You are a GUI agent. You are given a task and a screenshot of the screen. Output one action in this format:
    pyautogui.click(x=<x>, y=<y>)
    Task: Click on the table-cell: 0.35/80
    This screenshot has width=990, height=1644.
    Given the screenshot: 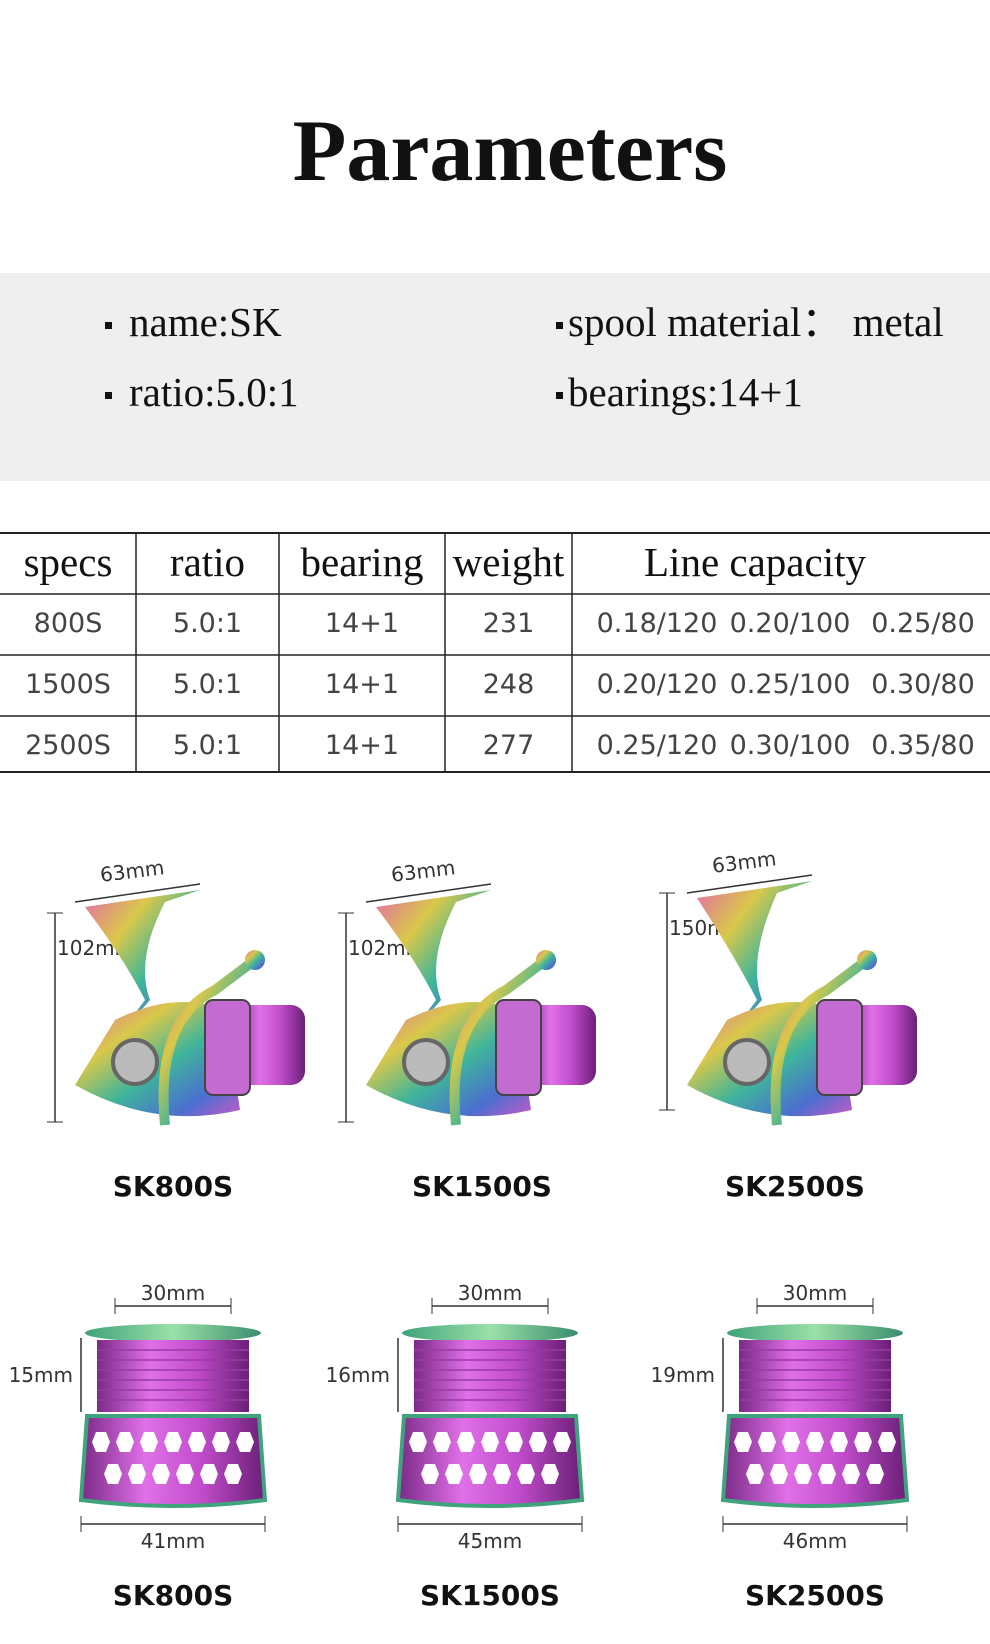 What is the action you would take?
    pyautogui.click(x=923, y=745)
    